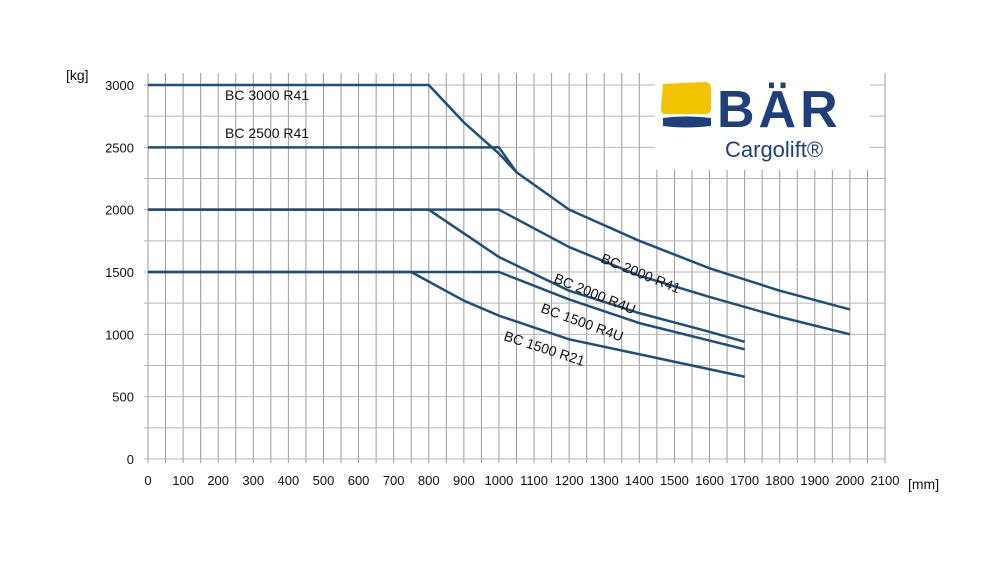 The width and height of the screenshot is (998, 561). Describe the element at coordinates (744, 480) in the screenshot. I see `svg-text: 1700` at that location.